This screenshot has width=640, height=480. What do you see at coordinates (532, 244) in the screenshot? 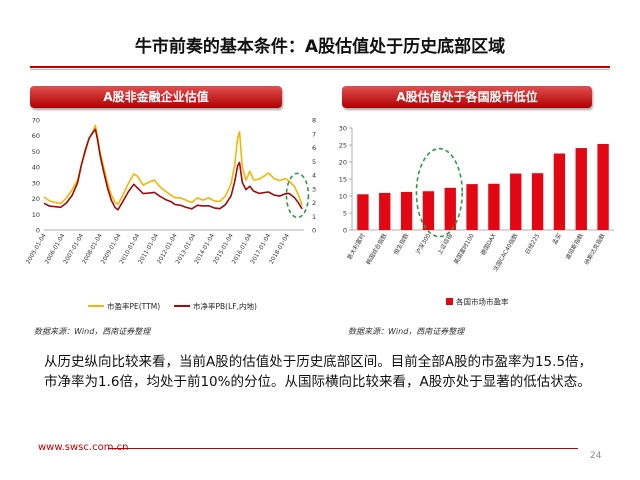
I see `bar-category-label: 日经225` at bounding box center [532, 244].